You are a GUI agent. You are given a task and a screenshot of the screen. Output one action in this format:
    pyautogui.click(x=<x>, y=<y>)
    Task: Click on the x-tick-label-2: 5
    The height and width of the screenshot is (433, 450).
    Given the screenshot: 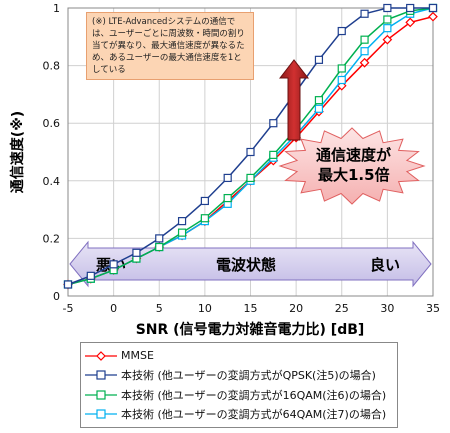 What is the action you would take?
    pyautogui.click(x=159, y=308)
    